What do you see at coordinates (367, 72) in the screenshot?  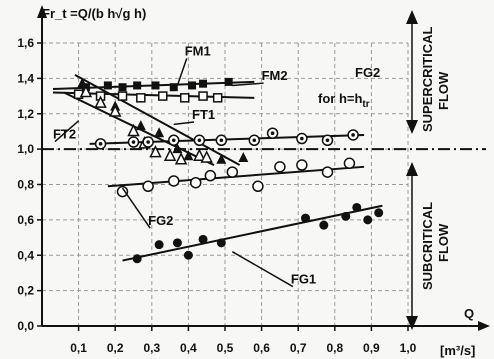 I see `fg2-title: FG2` at bounding box center [367, 72].